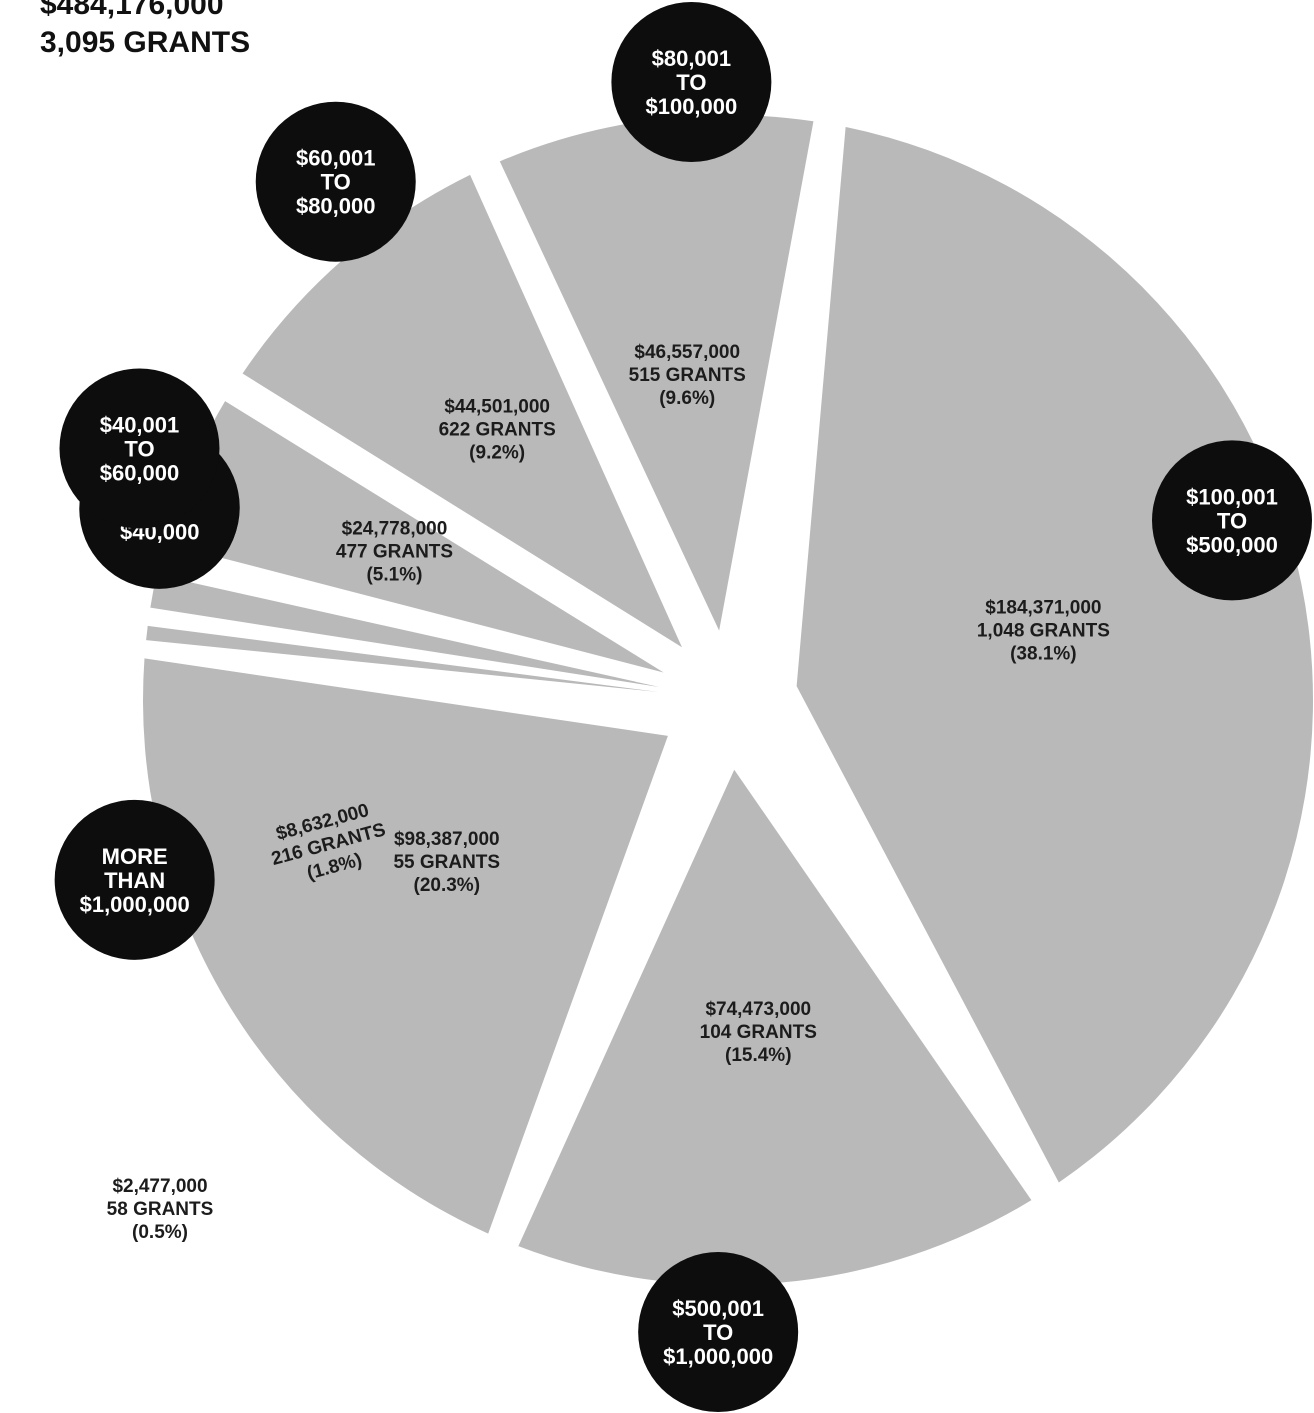 The height and width of the screenshot is (1413, 1314). What do you see at coordinates (336, 206) in the screenshot?
I see `category-badge-line: $80,000` at bounding box center [336, 206].